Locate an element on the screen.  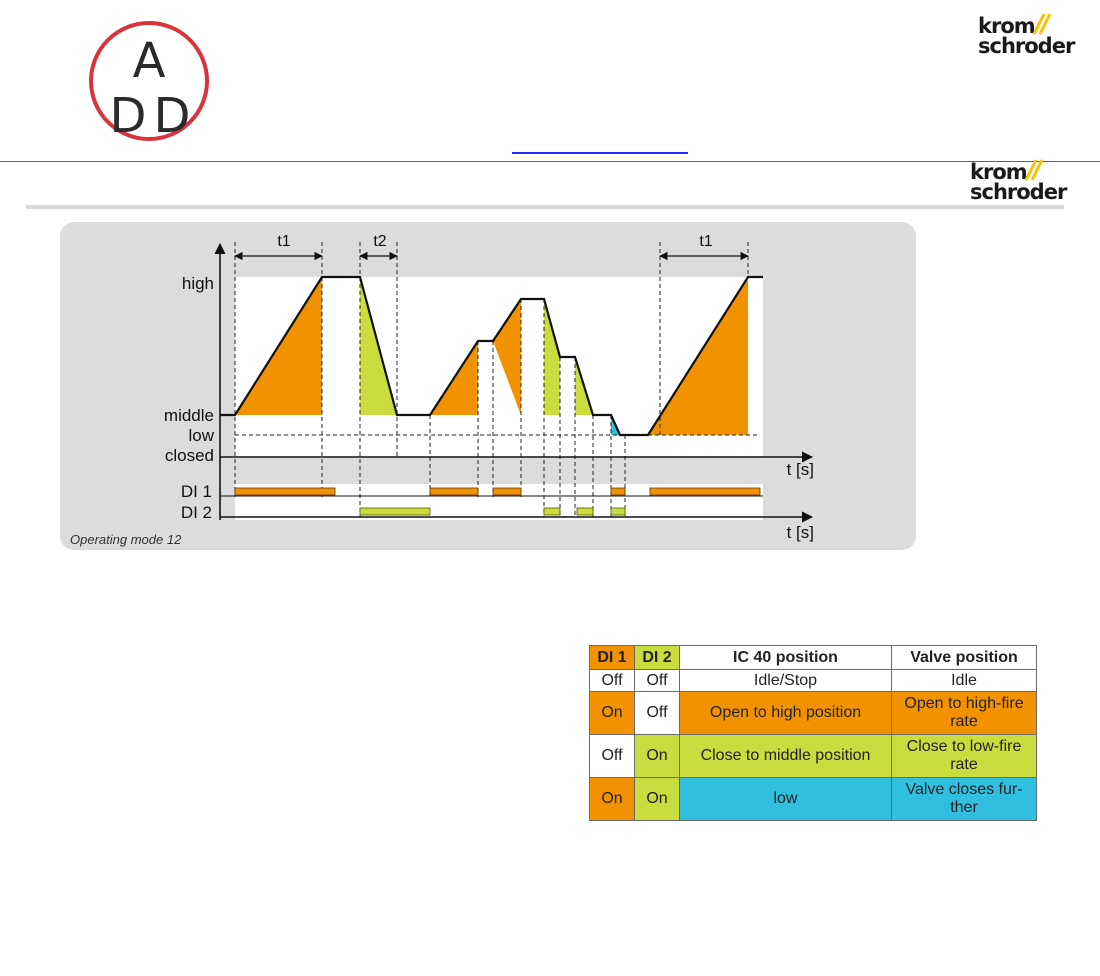
level-middle: middle is located at coordinates (189, 415).